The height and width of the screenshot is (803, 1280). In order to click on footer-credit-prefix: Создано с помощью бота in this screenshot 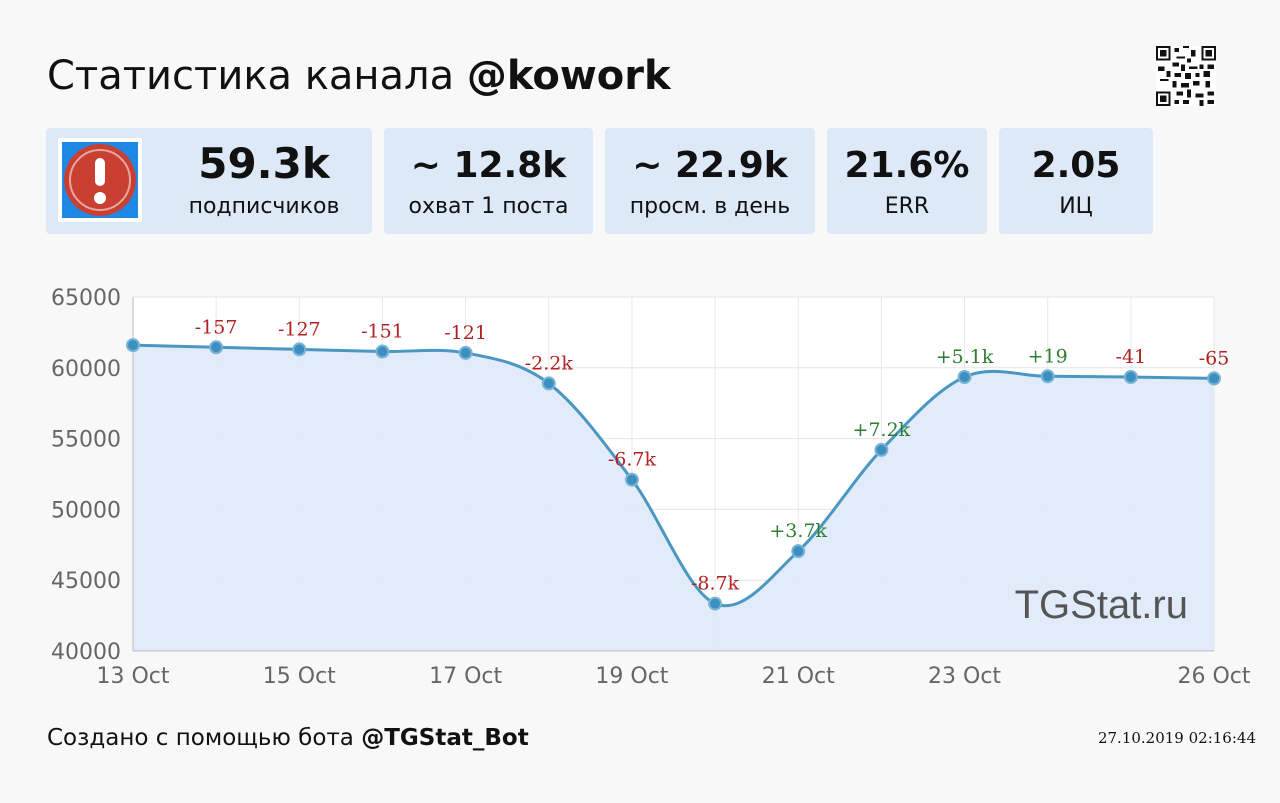, I will do `click(204, 738)`.